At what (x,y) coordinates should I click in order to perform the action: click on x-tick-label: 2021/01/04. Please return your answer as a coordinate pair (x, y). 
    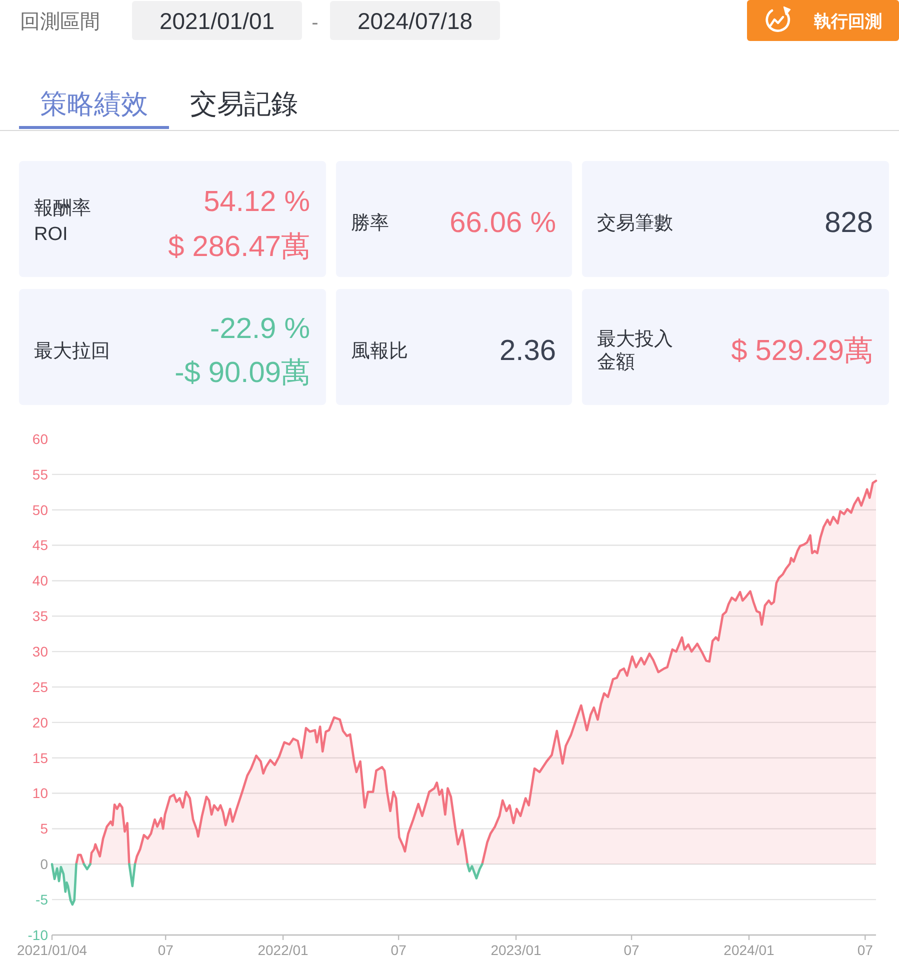
    Looking at the image, I should click on (52, 950).